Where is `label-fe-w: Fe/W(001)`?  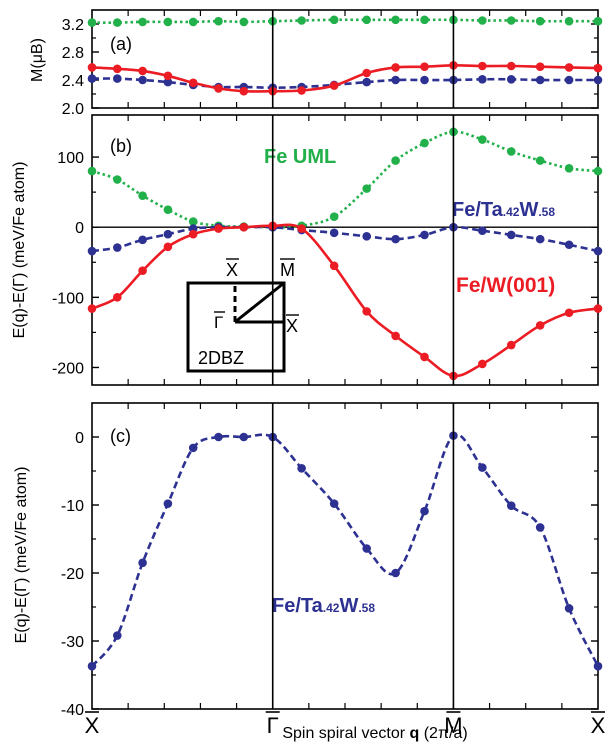
label-fe-w: Fe/W(001) is located at coordinates (505, 285).